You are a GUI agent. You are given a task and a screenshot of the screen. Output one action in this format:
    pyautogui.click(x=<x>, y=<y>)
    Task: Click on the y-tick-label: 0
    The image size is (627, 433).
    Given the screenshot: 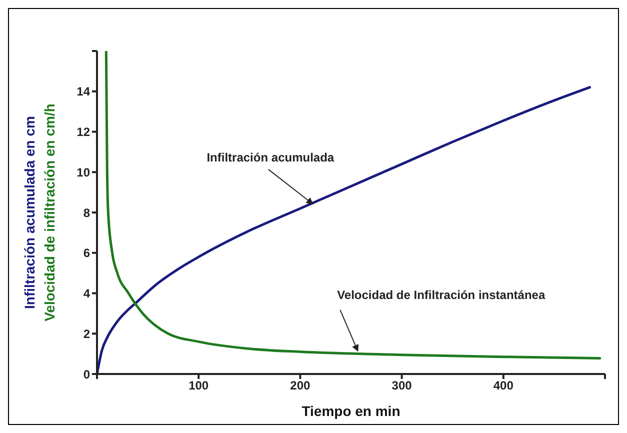 What is the action you would take?
    pyautogui.click(x=86, y=374)
    